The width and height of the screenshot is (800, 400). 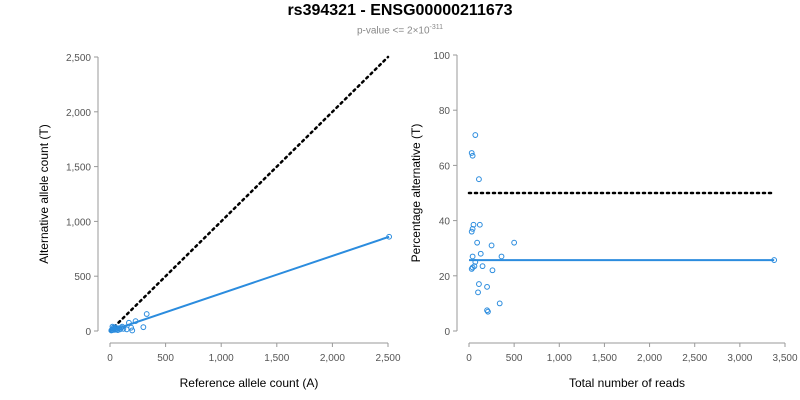 I want to click on panel-1-y-tick-label: 2,500, so click(x=78, y=58).